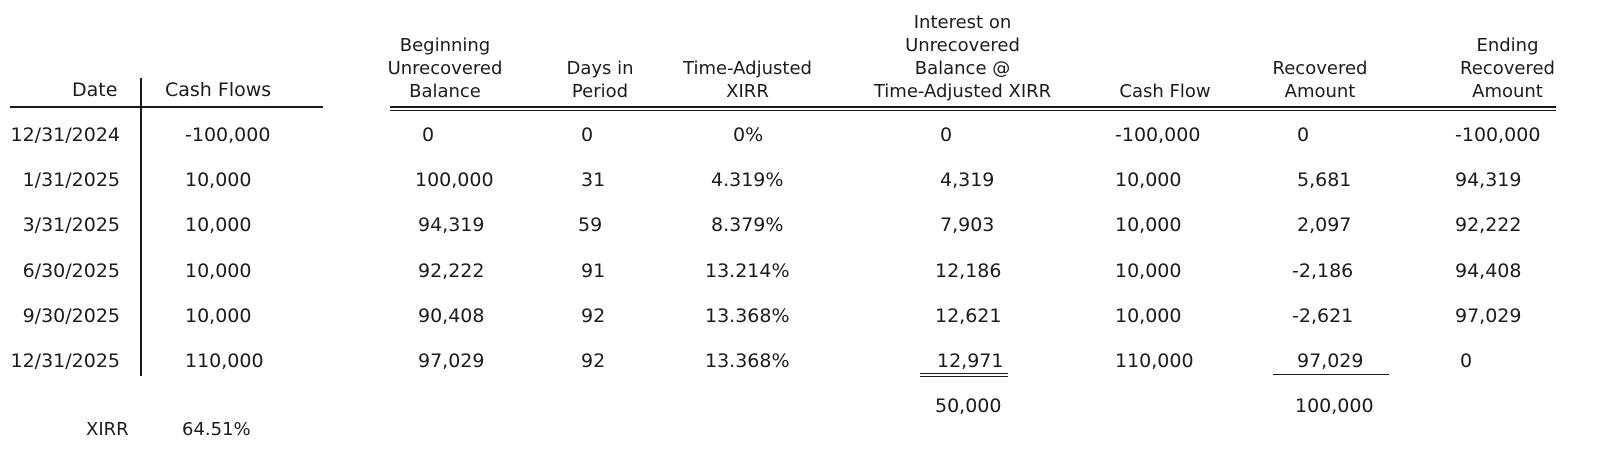  Describe the element at coordinates (1303, 135) in the screenshot. I see `row-recovered: 0` at that location.